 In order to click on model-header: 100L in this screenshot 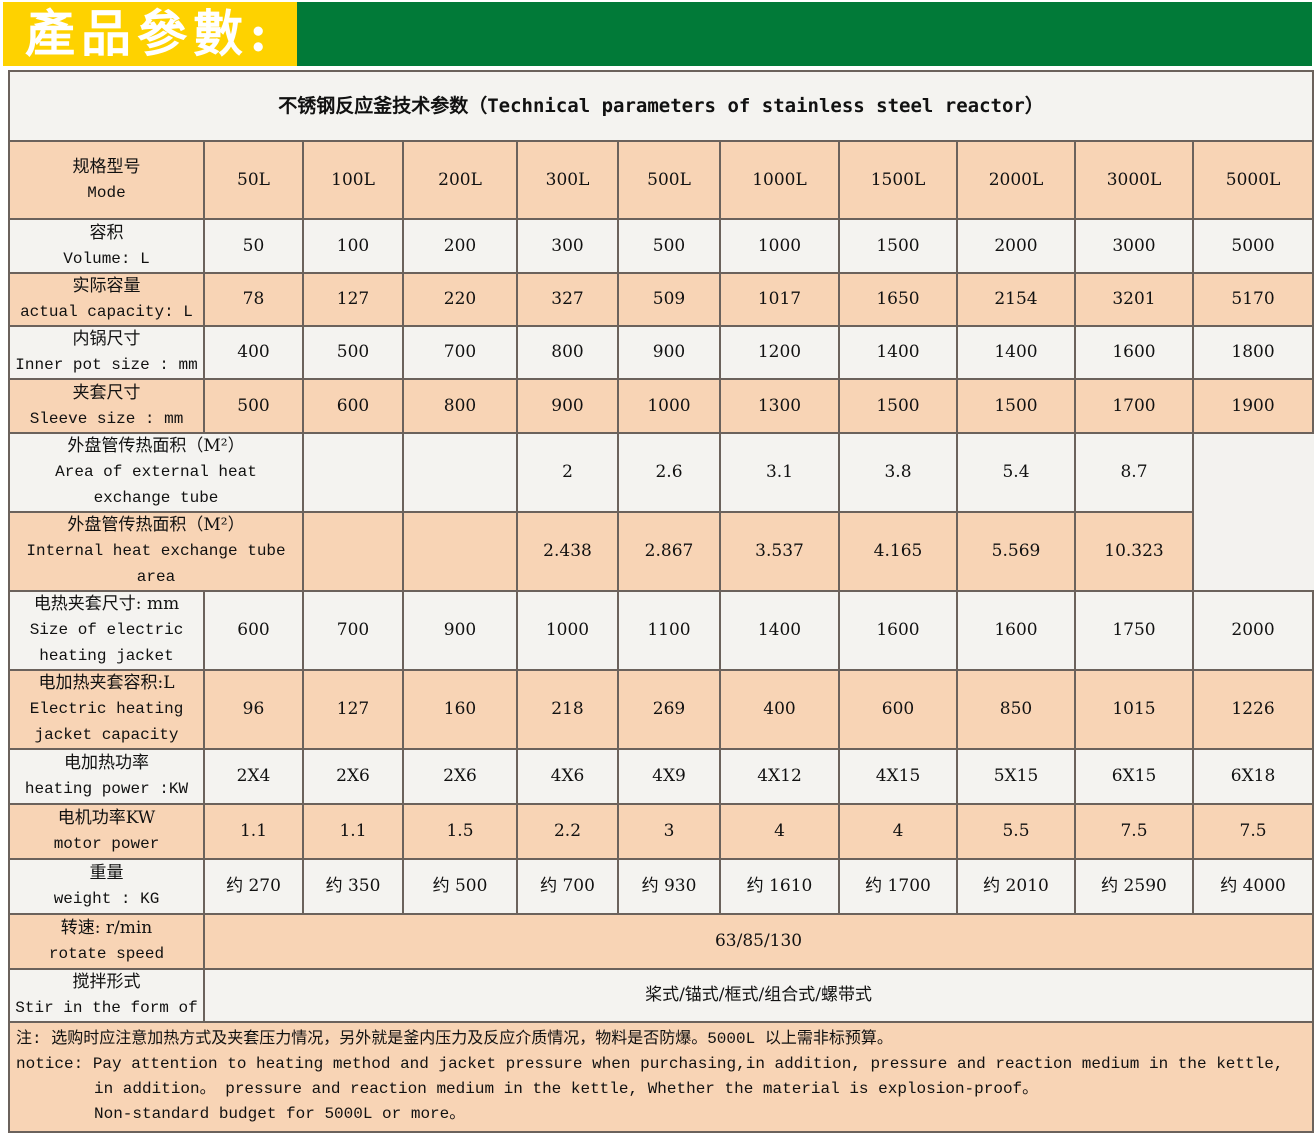, I will do `click(353, 180)`.